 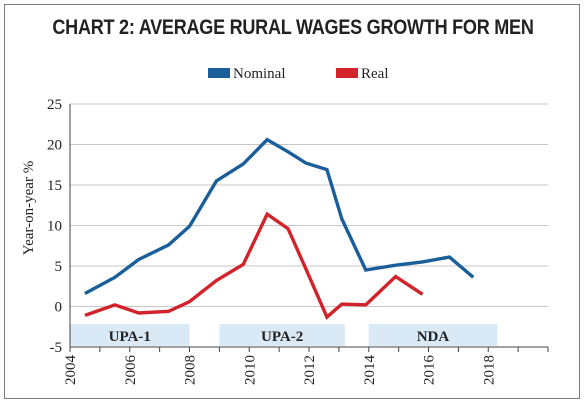 I want to click on legend-swatch-nominal, so click(x=219, y=73).